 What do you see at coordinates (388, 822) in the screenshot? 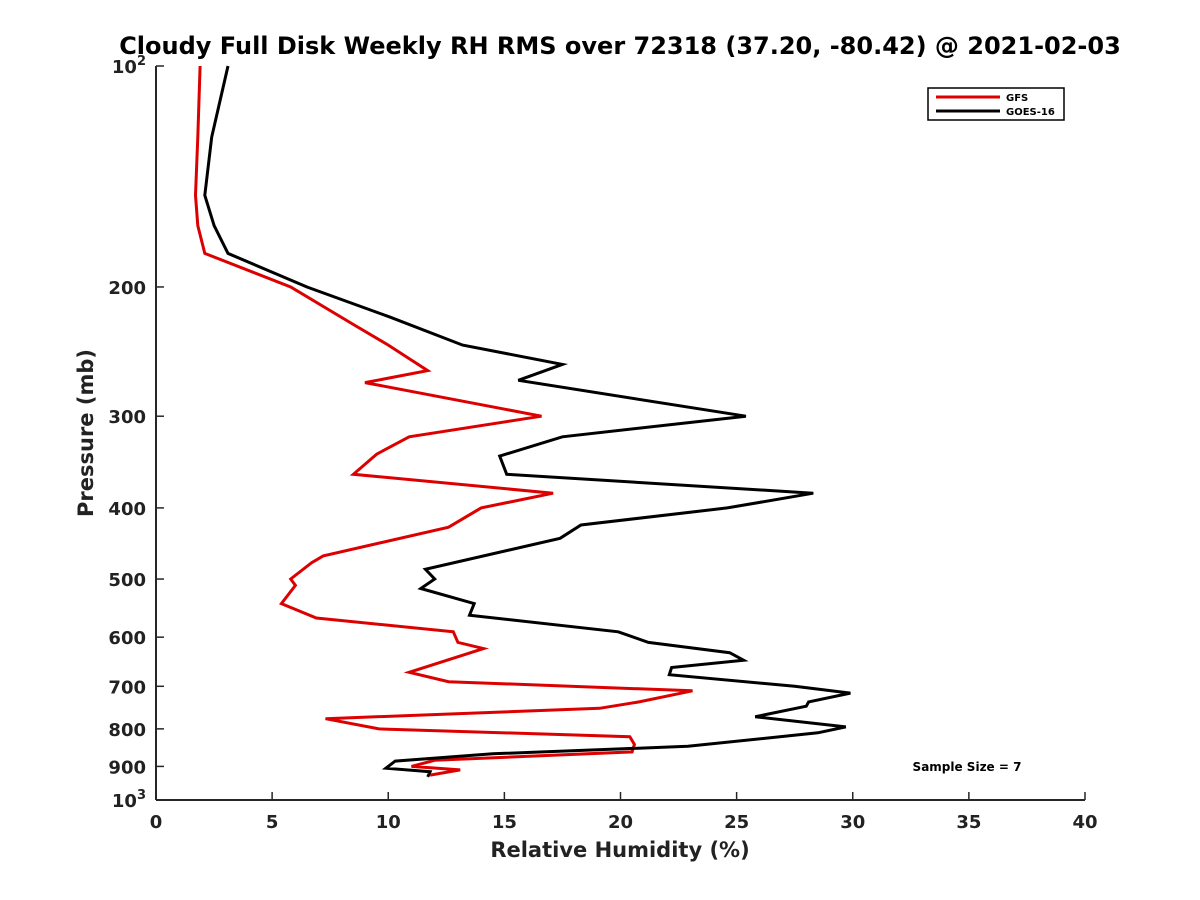
I see `x-tick-label: 10` at bounding box center [388, 822].